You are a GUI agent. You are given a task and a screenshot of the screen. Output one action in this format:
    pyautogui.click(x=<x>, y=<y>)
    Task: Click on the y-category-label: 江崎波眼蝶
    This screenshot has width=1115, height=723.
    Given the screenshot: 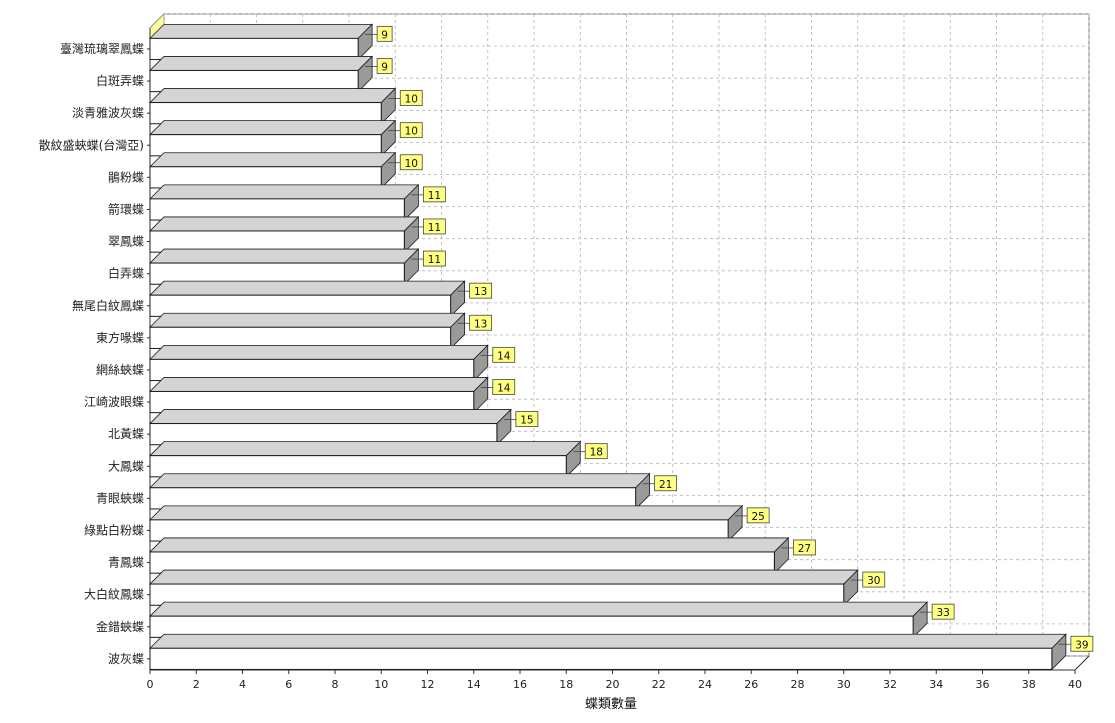 What is the action you would take?
    pyautogui.click(x=114, y=401)
    